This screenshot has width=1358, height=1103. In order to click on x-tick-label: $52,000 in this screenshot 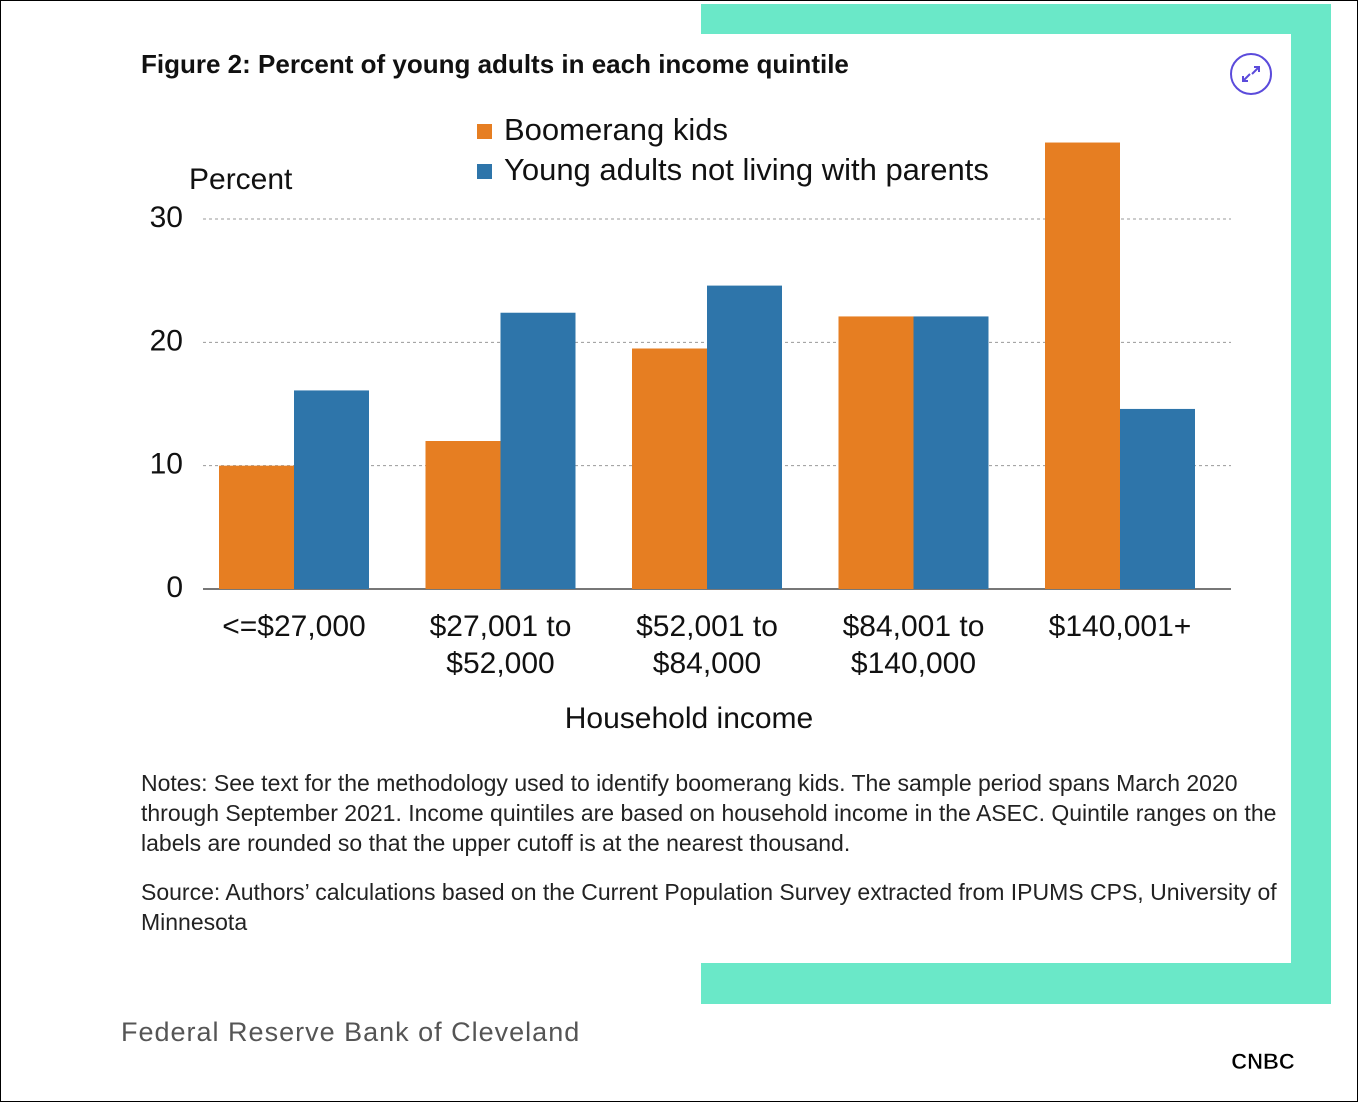, I will do `click(500, 663)`.